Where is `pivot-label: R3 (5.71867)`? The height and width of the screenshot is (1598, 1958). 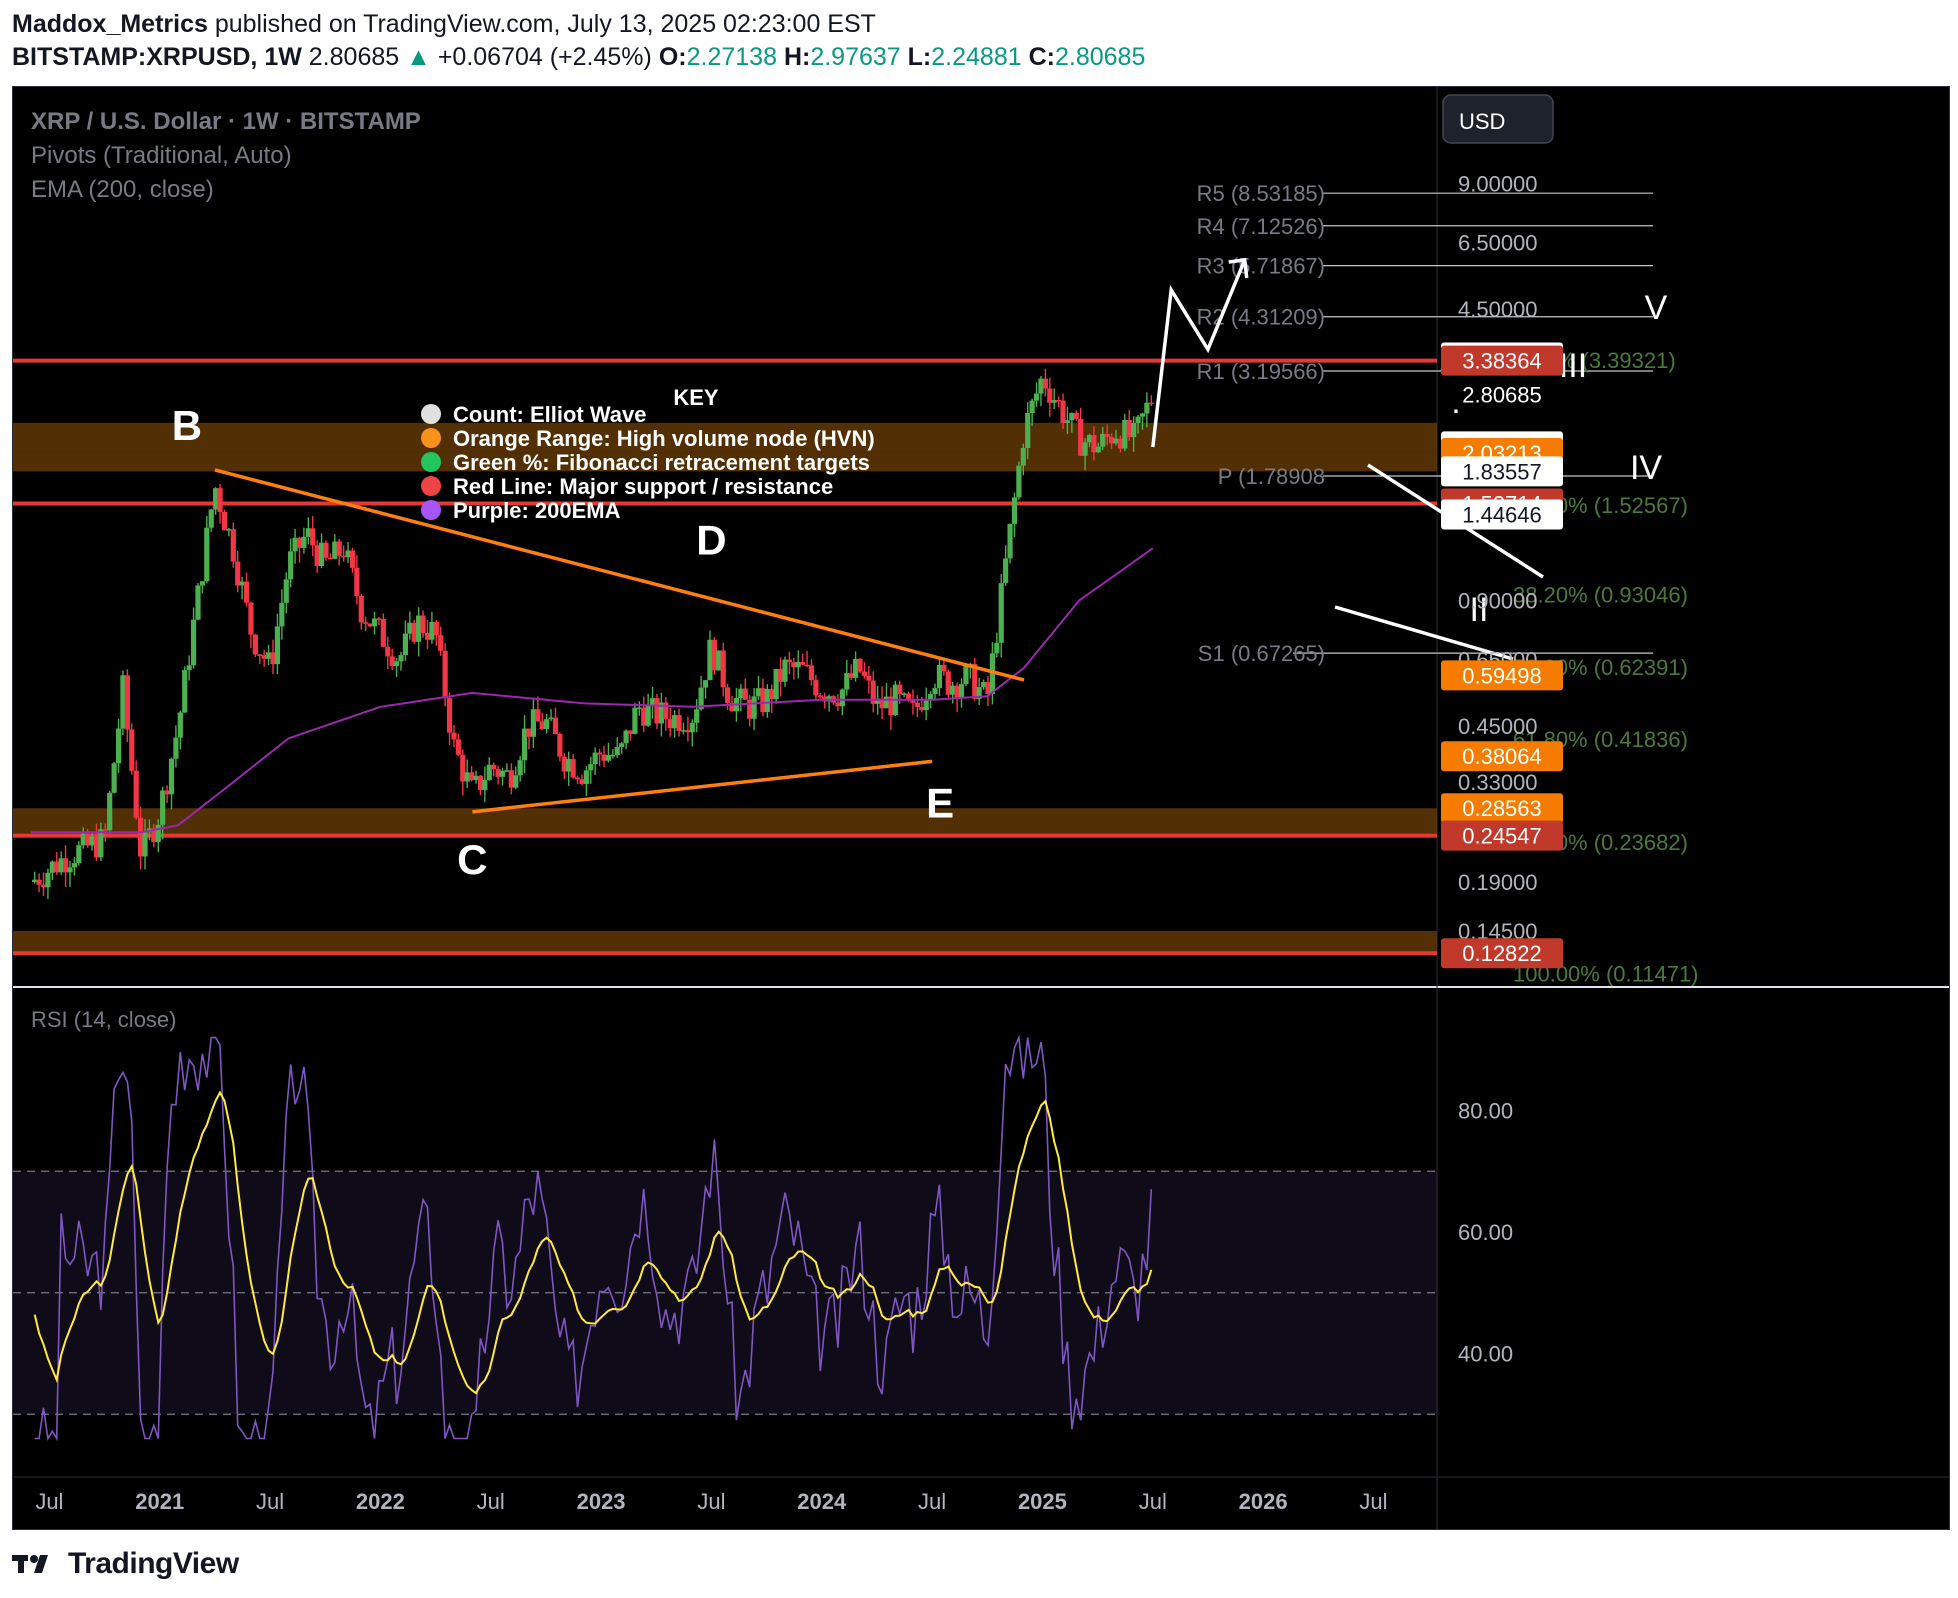
pivot-label: R3 (5.71867) is located at coordinates (1261, 266).